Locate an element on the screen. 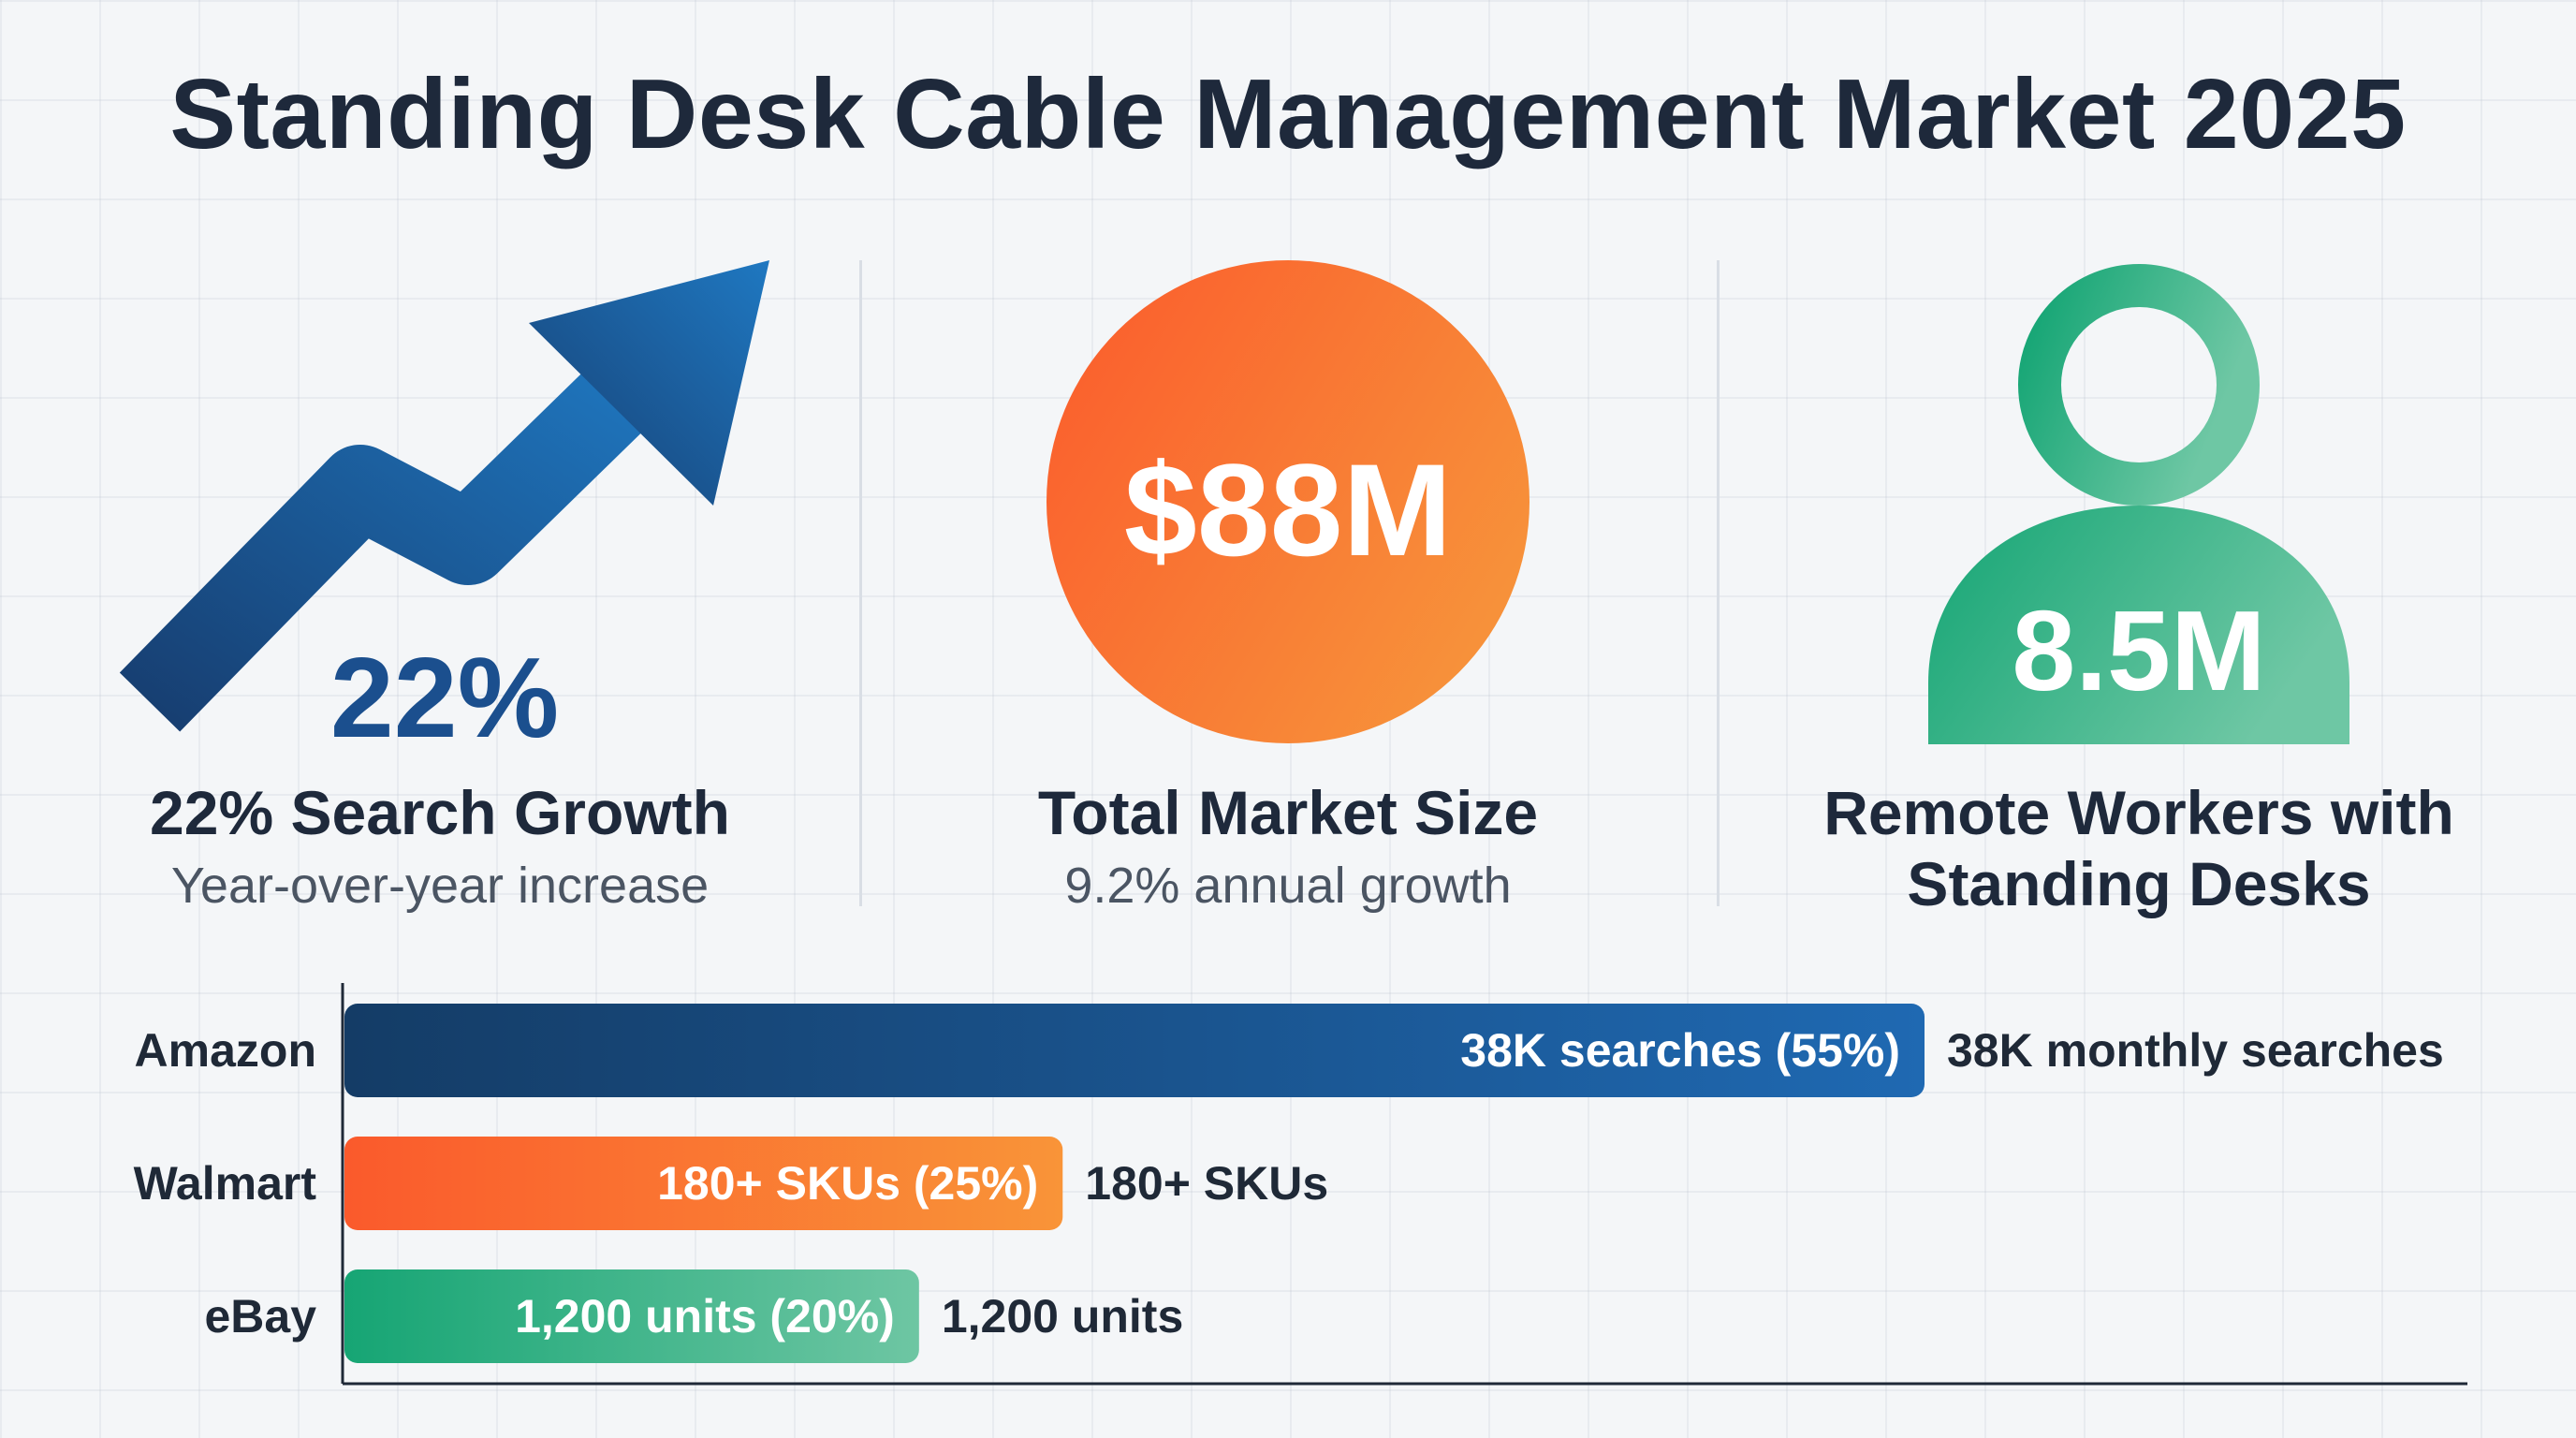 The width and height of the screenshot is (2576, 1438). panel-divider-left is located at coordinates (860, 583).